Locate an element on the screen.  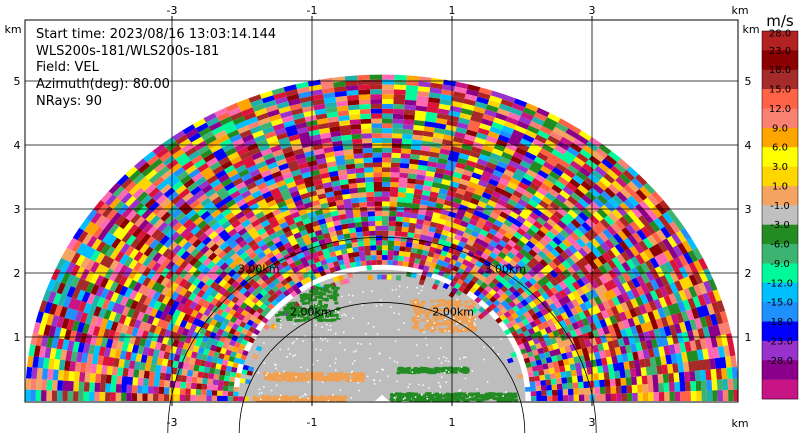
colorbar-level-14: -15.0 is located at coordinates (780, 303).